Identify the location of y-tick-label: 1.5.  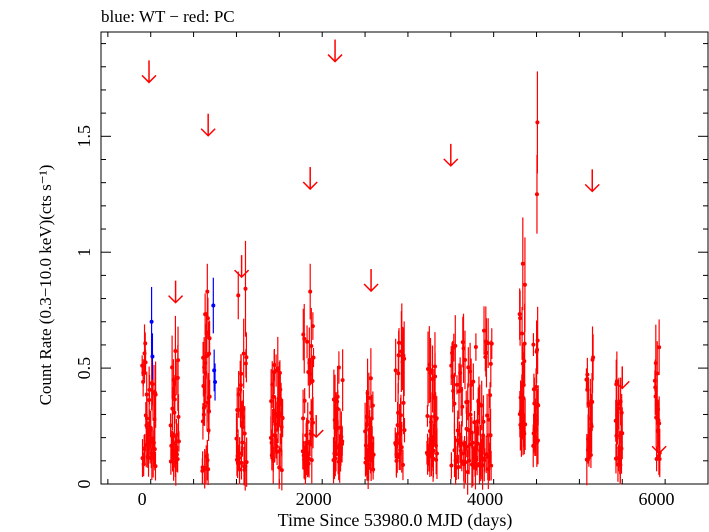
(84, 136).